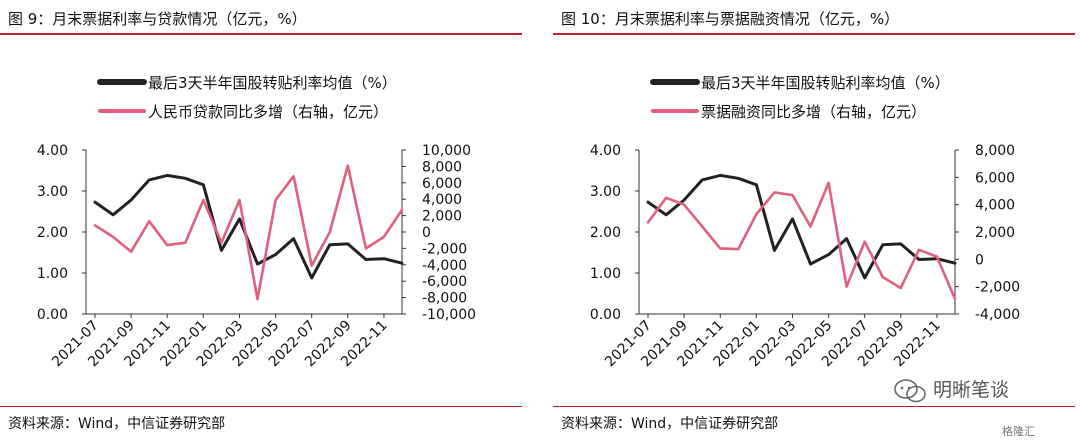 The height and width of the screenshot is (444, 1080). I want to click on wechat-bubble-icon, so click(910, 390).